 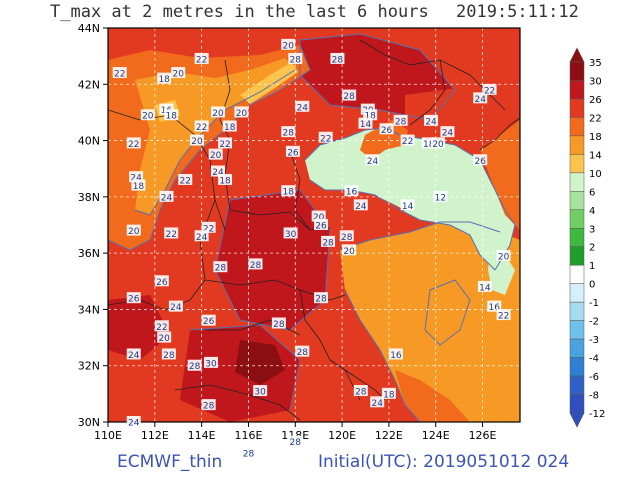 I want to click on field-bohai, so click(x=410, y=199).